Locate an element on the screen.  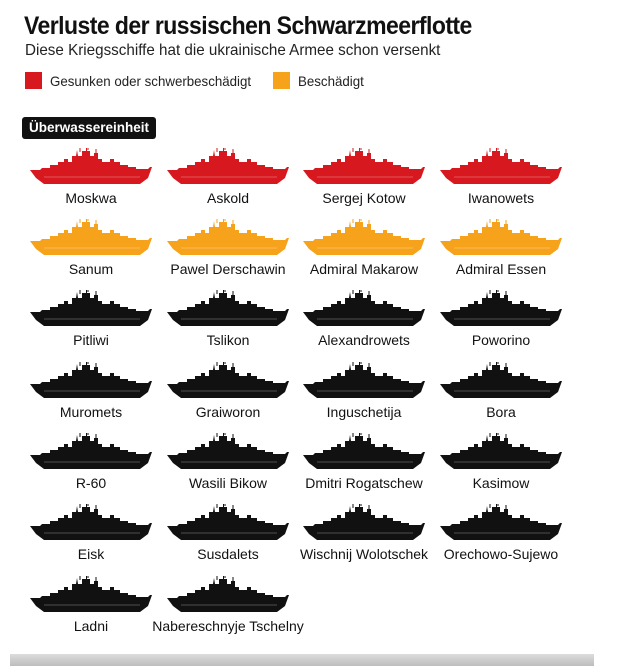
ship-item: Bora is located at coordinates (501, 392).